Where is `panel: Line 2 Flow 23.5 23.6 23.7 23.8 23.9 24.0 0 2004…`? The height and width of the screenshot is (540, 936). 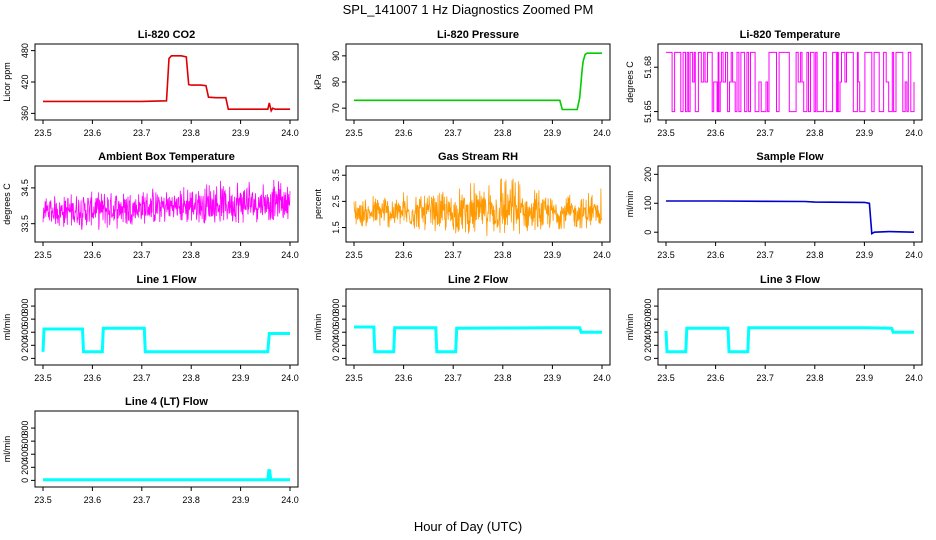 panel: Line 2 Flow 23.5 23.6 23.7 23.8 23.9 24.0 0 2004… is located at coordinates (462, 328).